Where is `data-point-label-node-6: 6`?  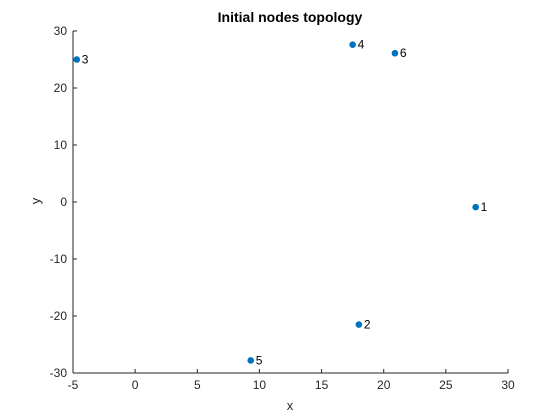 data-point-label-node-6: 6 is located at coordinates (403, 53).